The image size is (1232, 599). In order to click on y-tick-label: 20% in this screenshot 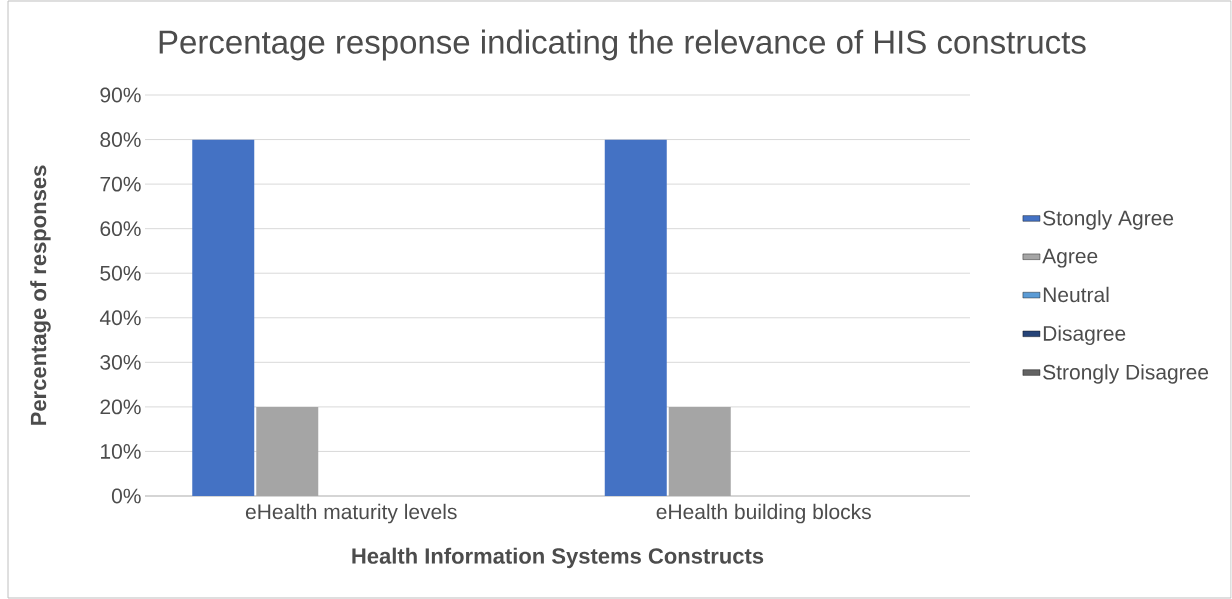, I will do `click(120, 407)`.